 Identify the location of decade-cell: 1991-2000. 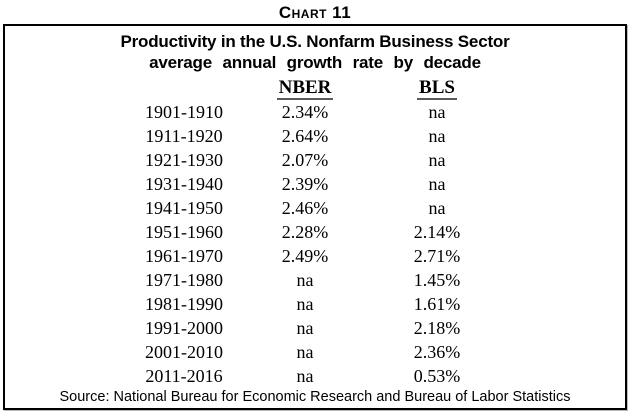
(184, 328).